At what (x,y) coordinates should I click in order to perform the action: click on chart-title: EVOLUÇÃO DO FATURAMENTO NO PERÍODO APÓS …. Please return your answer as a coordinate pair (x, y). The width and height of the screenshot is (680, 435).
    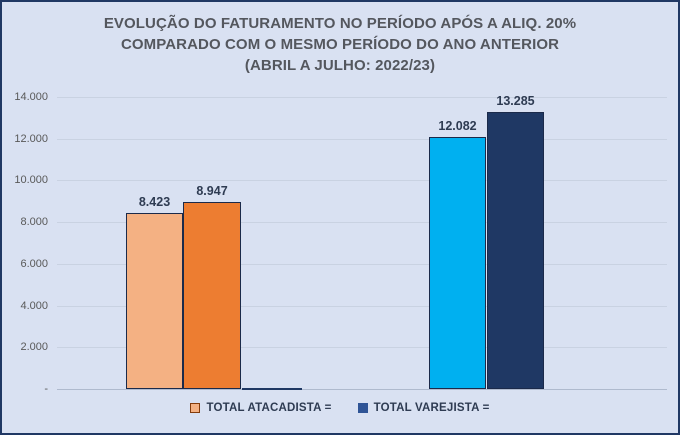
    Looking at the image, I should click on (340, 44).